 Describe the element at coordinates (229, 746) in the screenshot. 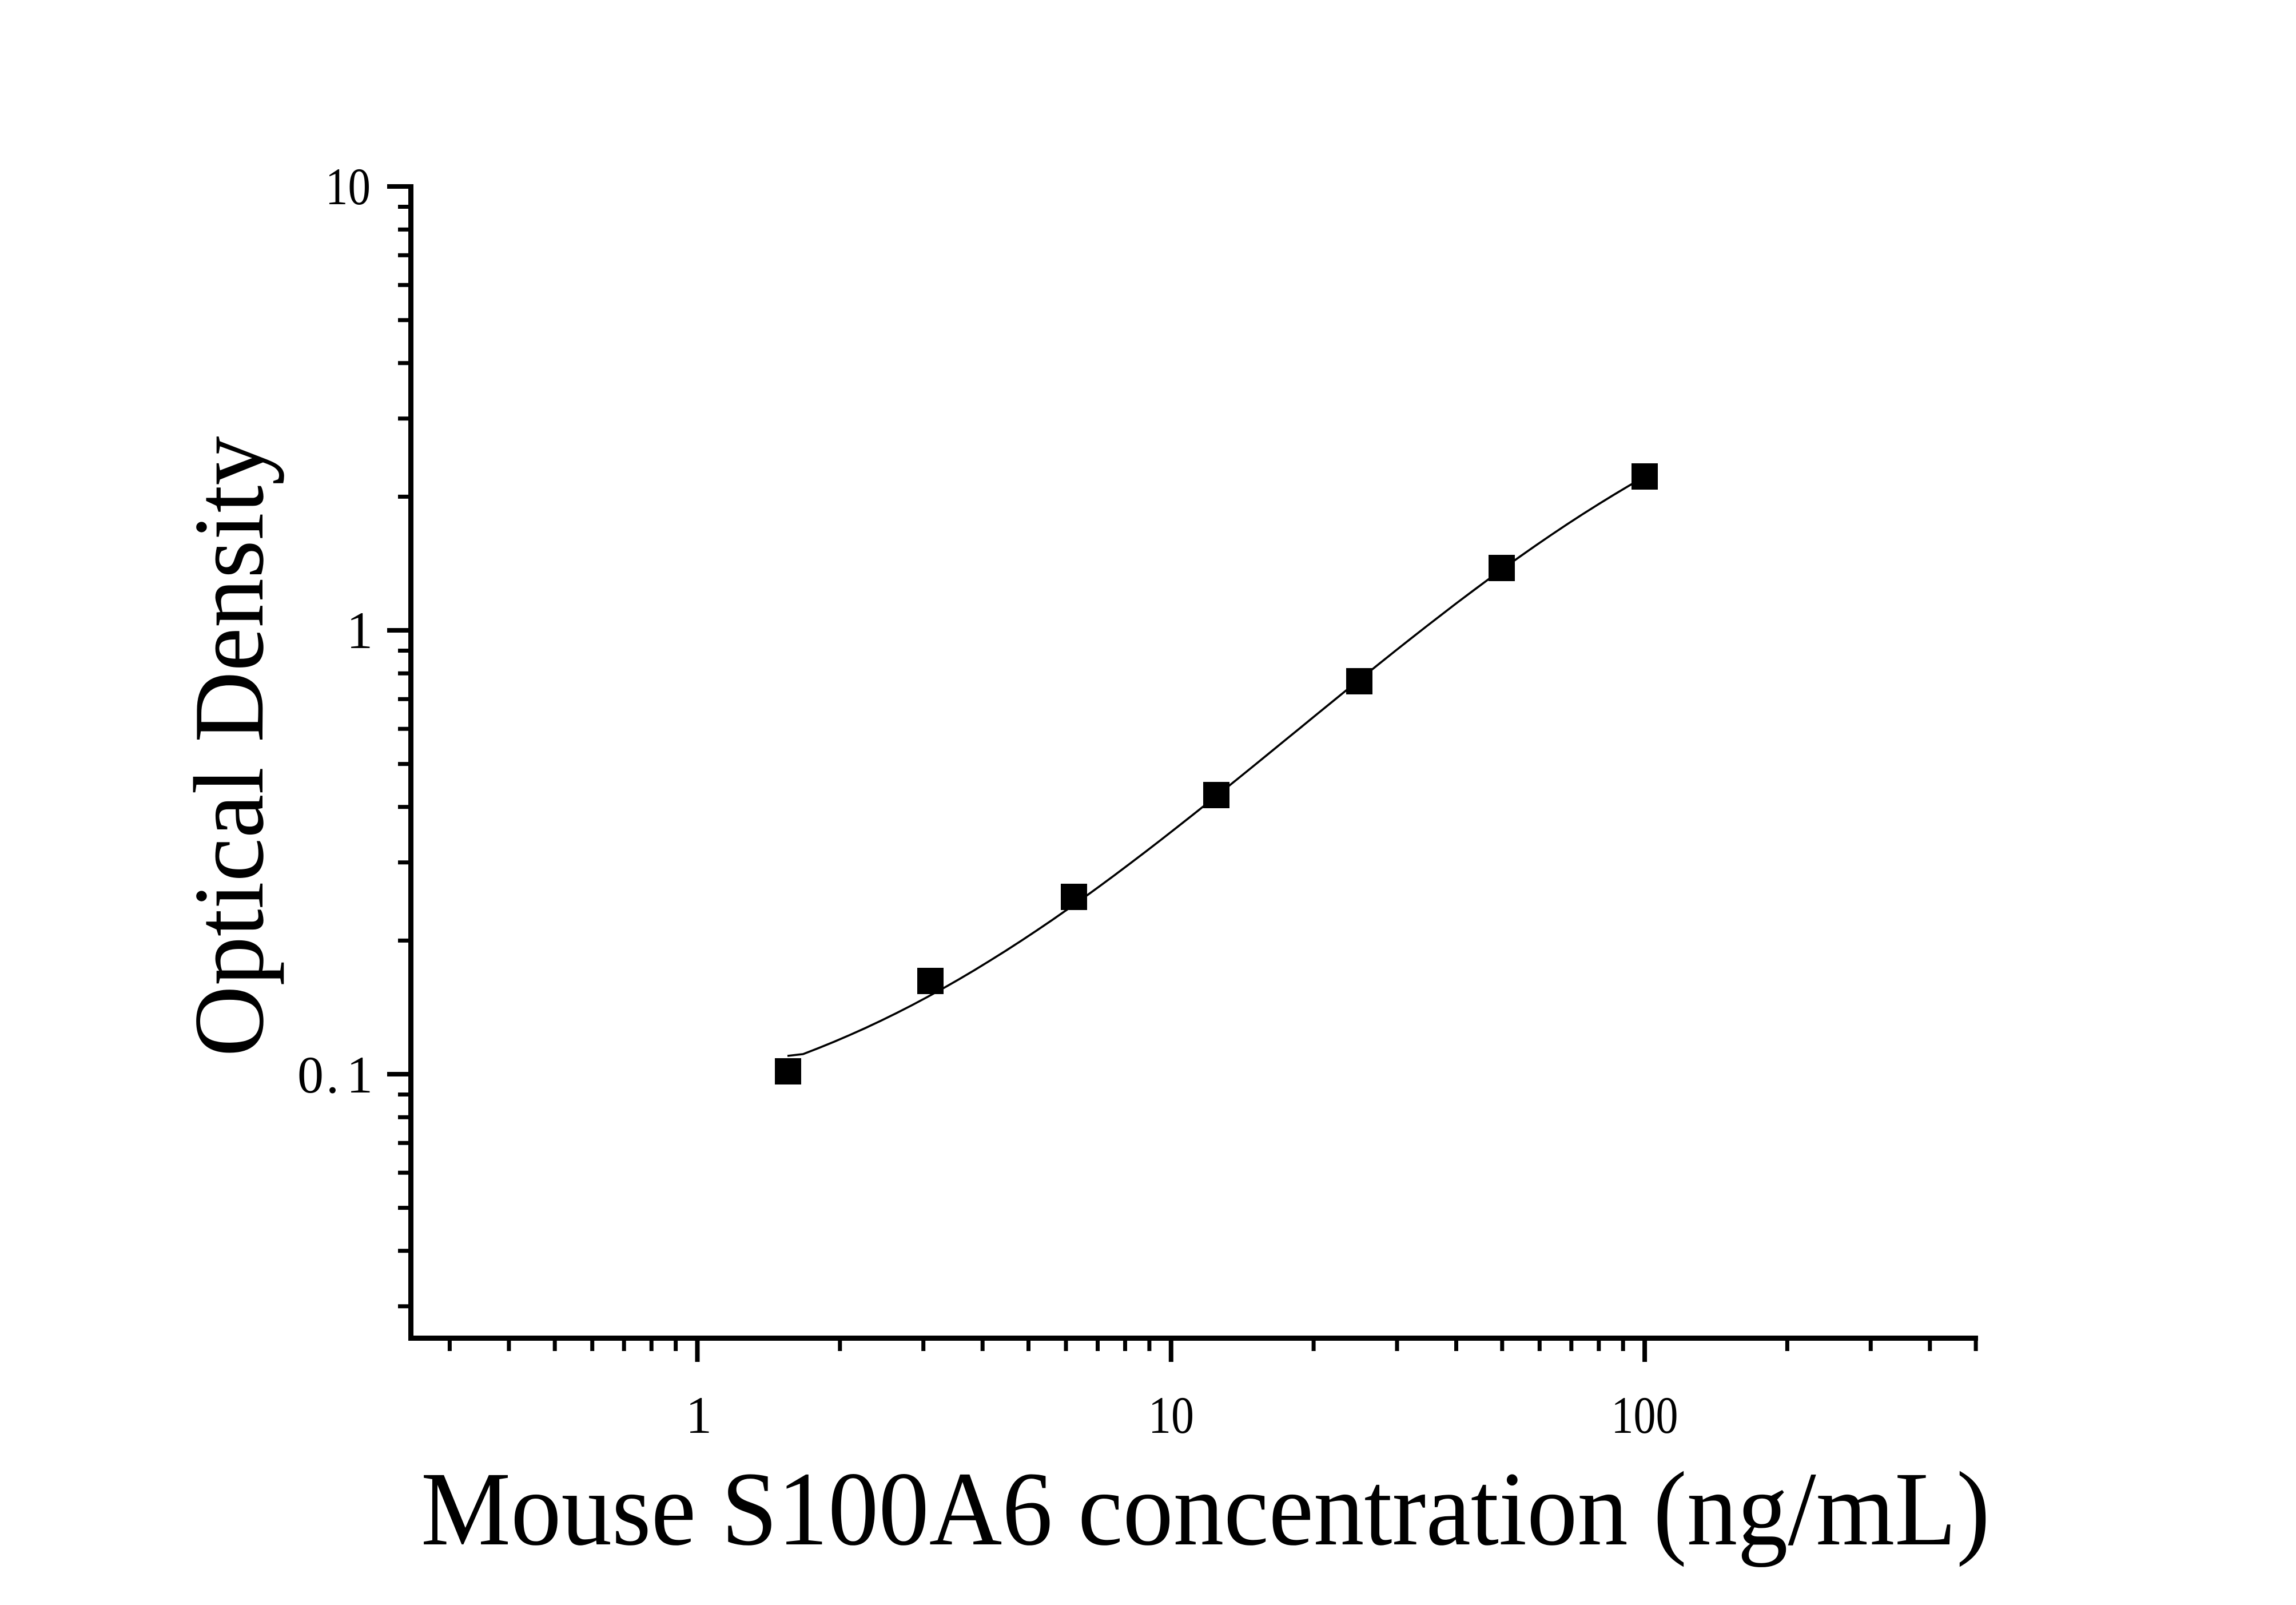

I see `svg-text: Optical Density` at that location.